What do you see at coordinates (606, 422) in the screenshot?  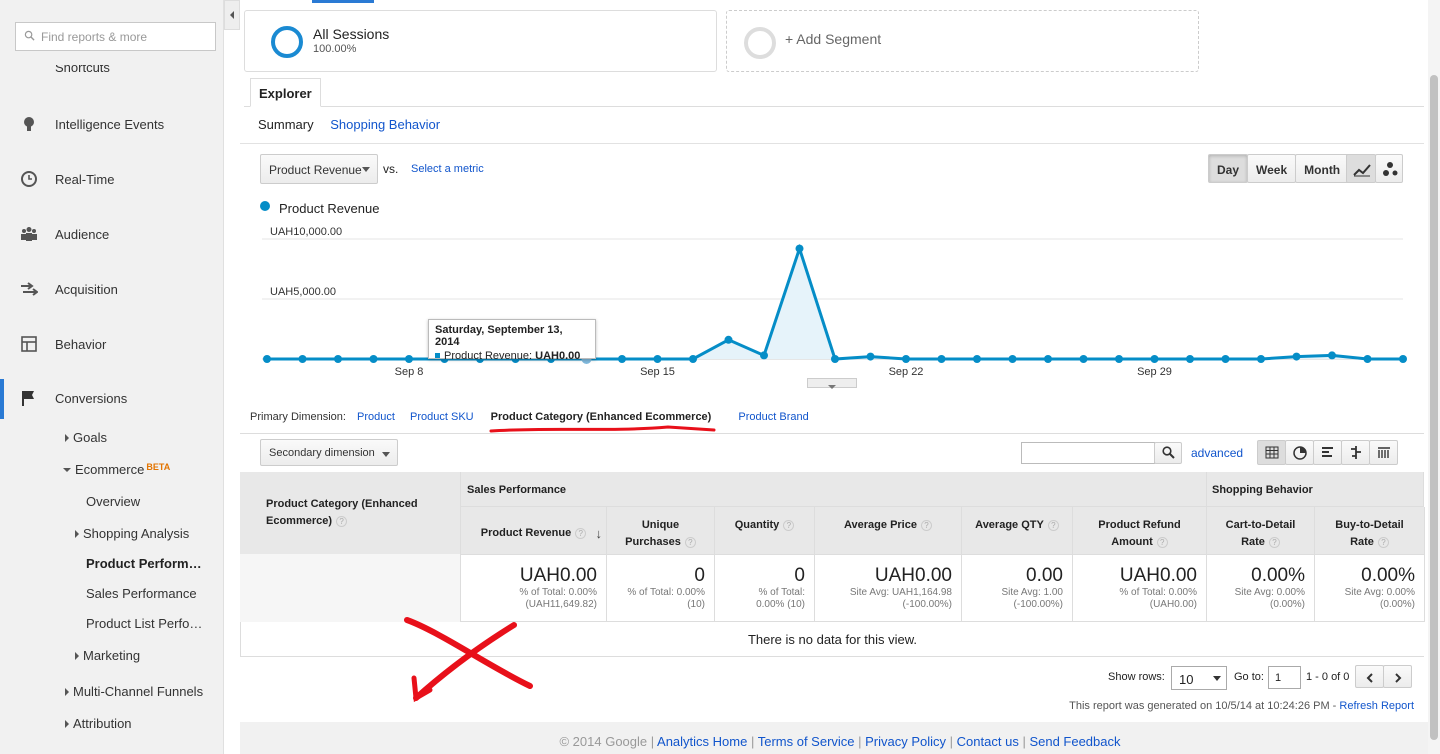 I see `dimension-product-category: Product Category (Enhanced Ecommerce)` at bounding box center [606, 422].